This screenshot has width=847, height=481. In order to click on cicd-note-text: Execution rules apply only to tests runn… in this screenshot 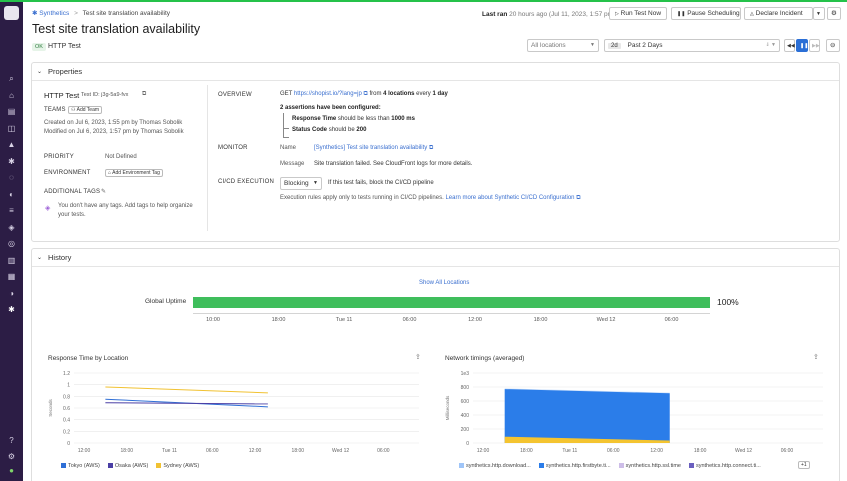, I will do `click(362, 198)`.